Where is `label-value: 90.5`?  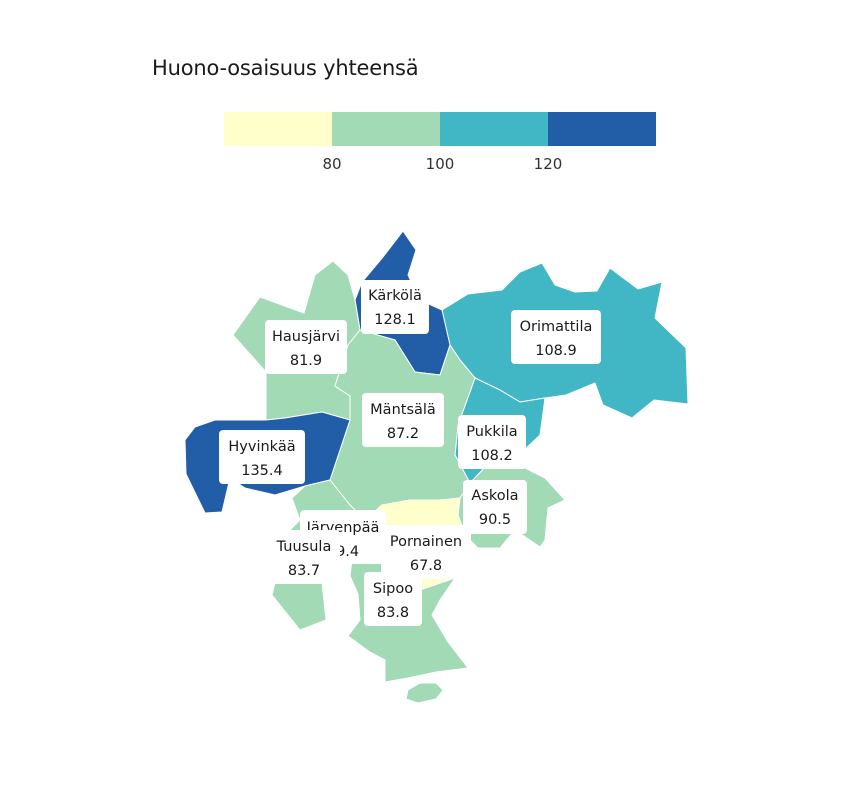
label-value: 90.5 is located at coordinates (495, 520).